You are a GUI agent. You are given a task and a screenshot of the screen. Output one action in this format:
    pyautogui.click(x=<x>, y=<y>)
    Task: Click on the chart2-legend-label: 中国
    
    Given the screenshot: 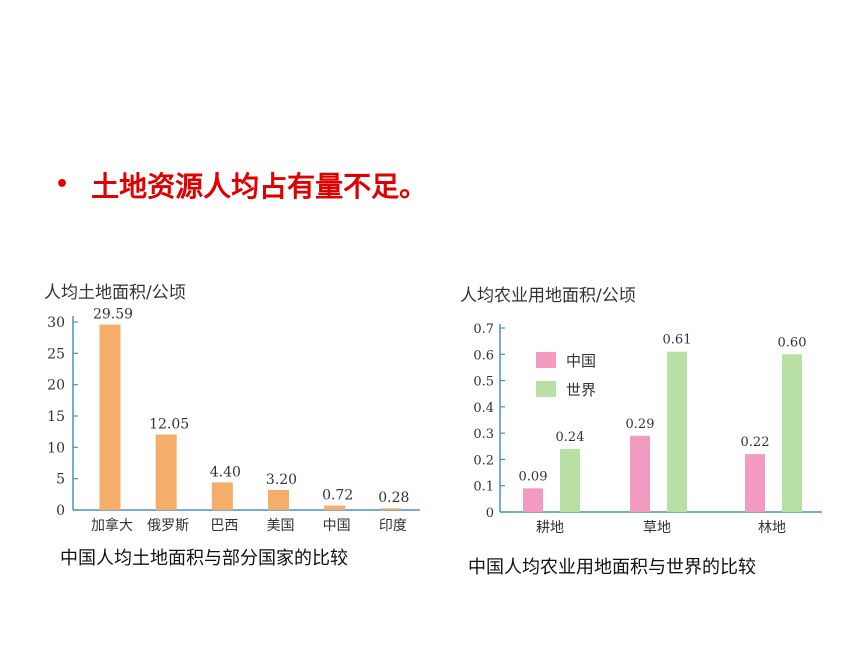 What is the action you would take?
    pyautogui.click(x=581, y=361)
    